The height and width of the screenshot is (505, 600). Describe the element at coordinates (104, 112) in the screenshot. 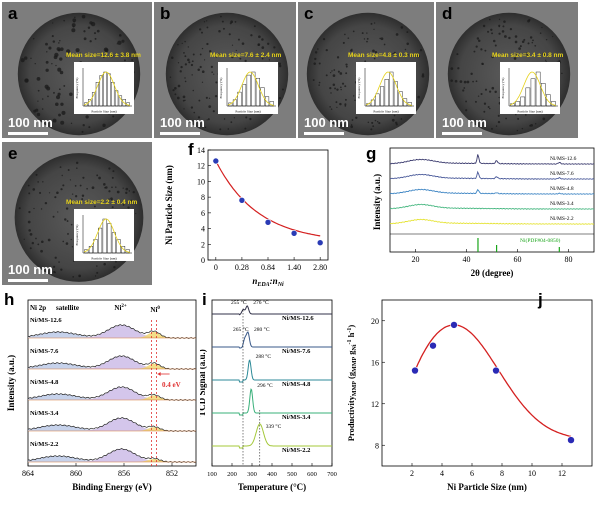

I see `histogram-xlabel: Particle Size (nm)` at that location.